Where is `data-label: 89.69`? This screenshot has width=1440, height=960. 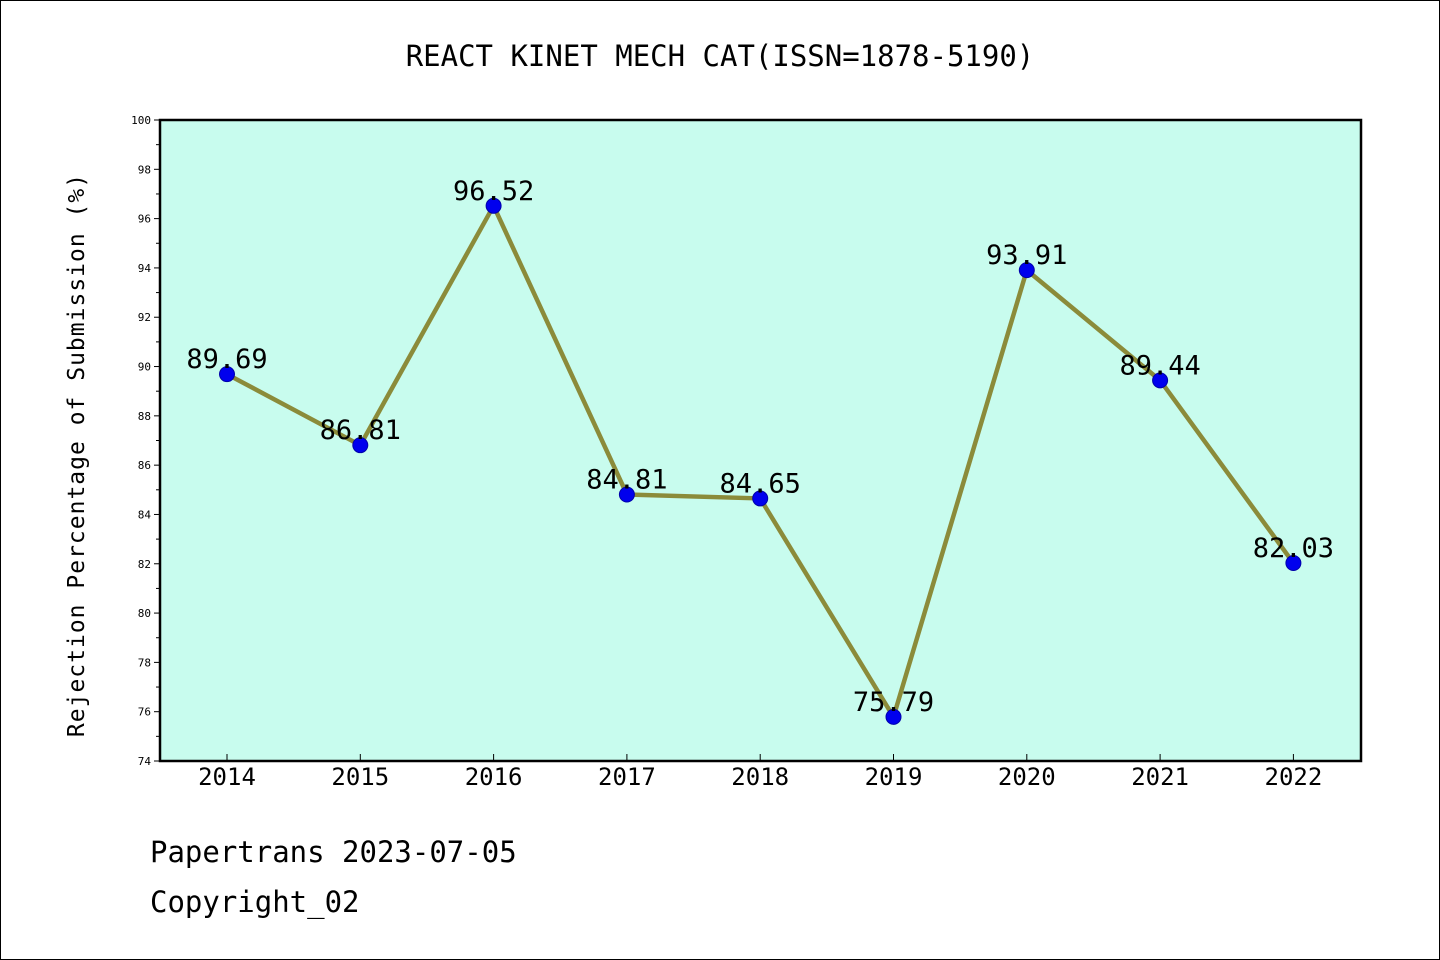 data-label: 89.69 is located at coordinates (226, 359).